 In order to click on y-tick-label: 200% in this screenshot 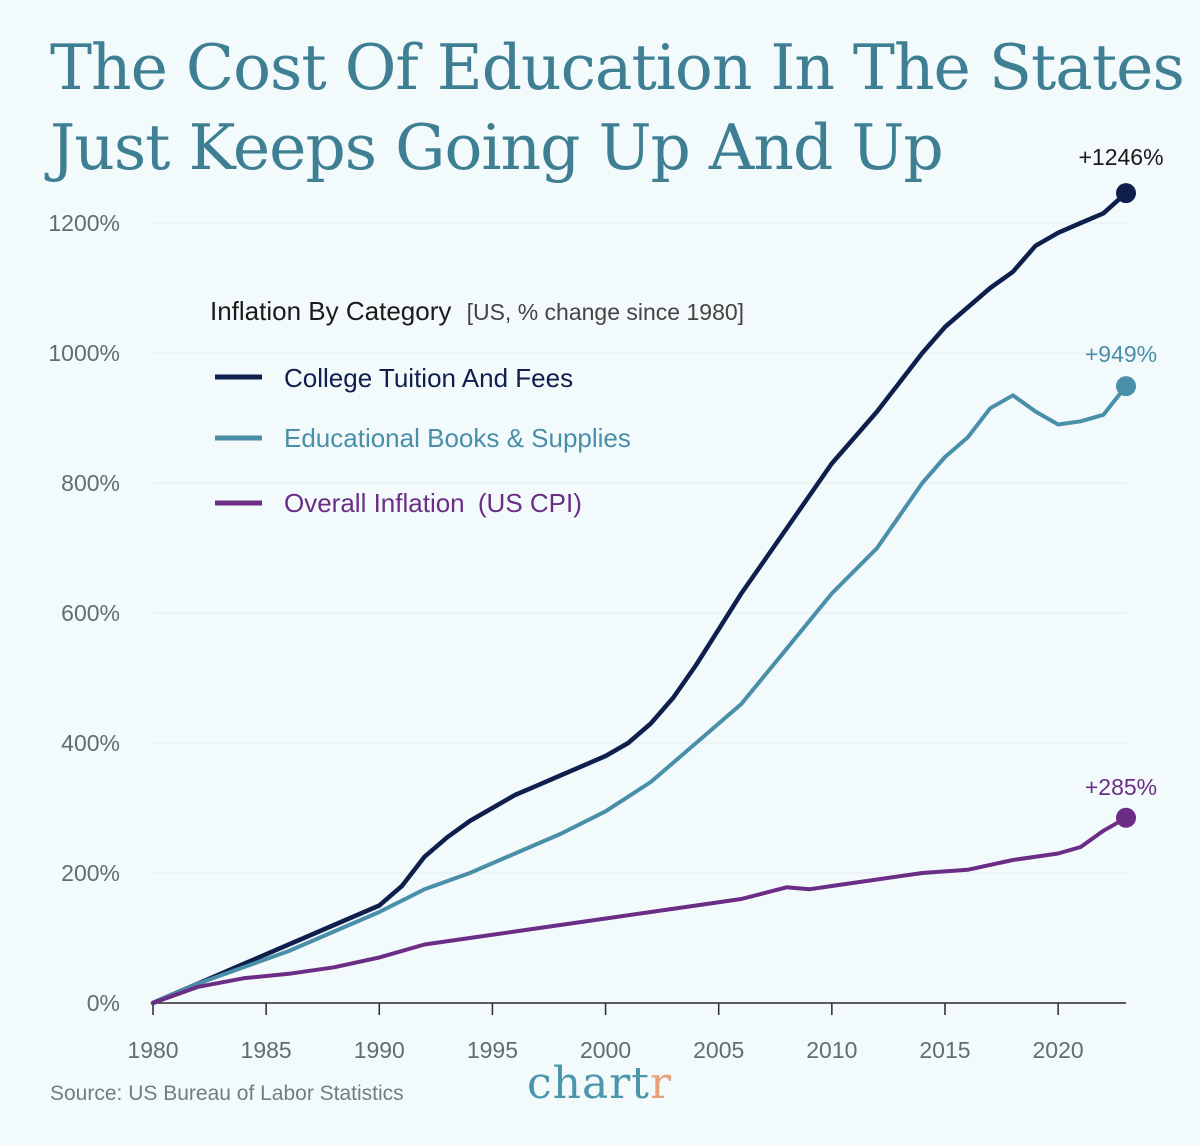, I will do `click(90, 873)`.